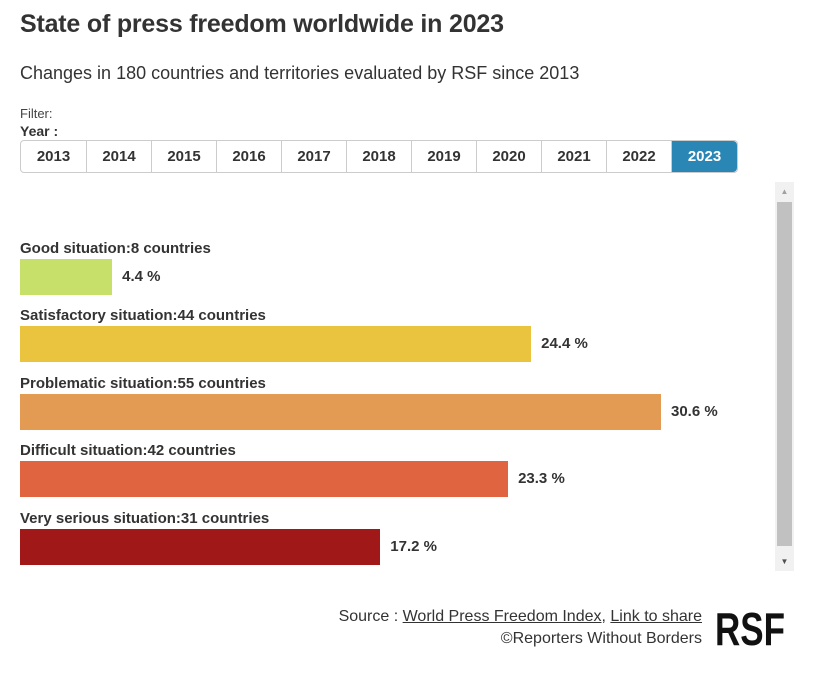 This screenshot has width=825, height=677. What do you see at coordinates (276, 344) in the screenshot?
I see `bar-satisfactory-situation` at bounding box center [276, 344].